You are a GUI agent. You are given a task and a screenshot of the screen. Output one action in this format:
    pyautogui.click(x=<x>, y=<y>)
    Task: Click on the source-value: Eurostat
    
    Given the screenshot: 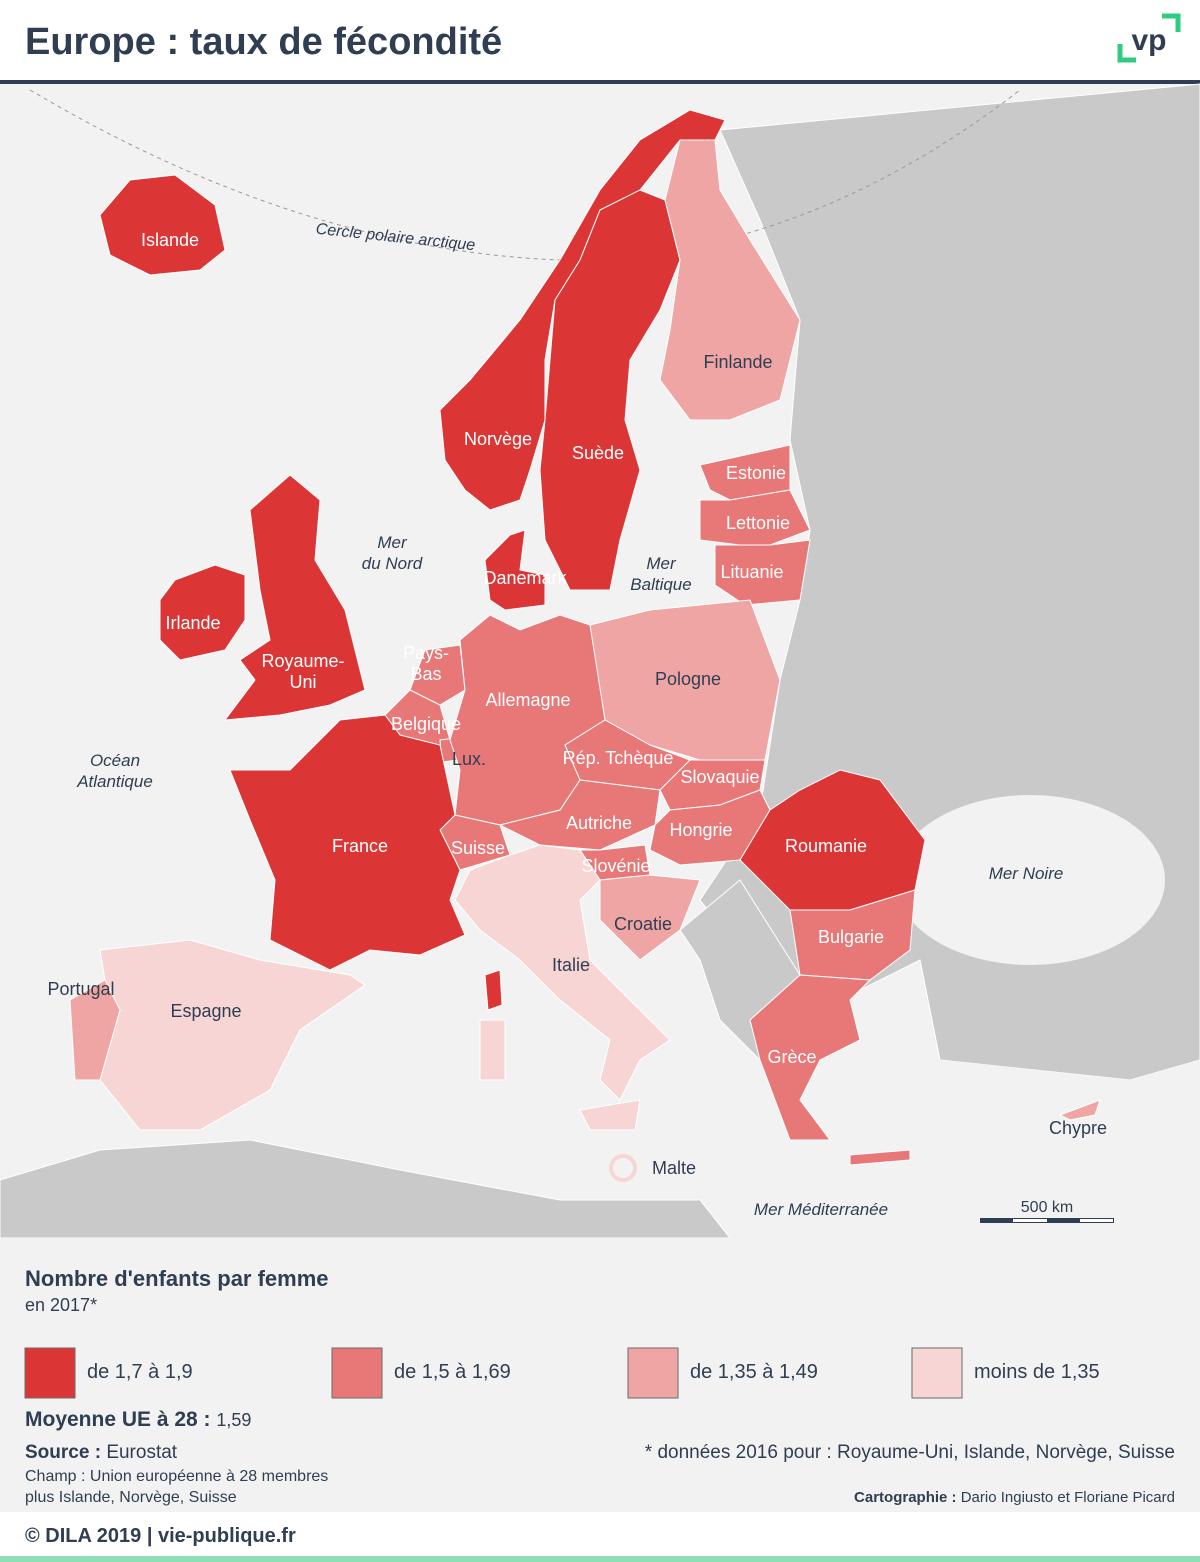 What is the action you would take?
    pyautogui.click(x=141, y=1452)
    